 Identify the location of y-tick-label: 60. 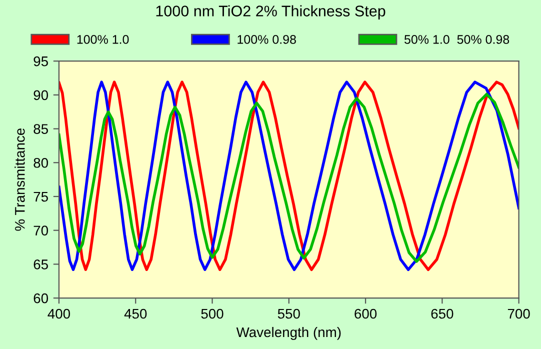
(41, 298).